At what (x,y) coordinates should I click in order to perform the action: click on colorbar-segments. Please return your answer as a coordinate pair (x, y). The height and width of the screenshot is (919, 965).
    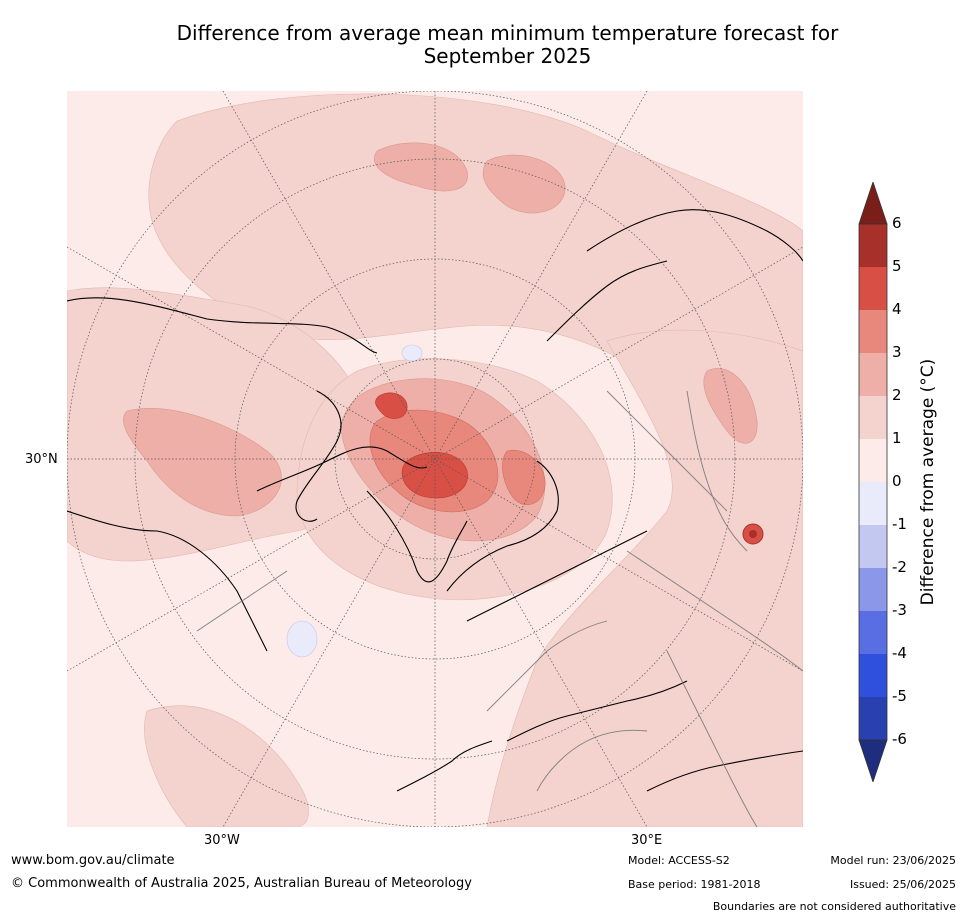
    Looking at the image, I should click on (873, 482).